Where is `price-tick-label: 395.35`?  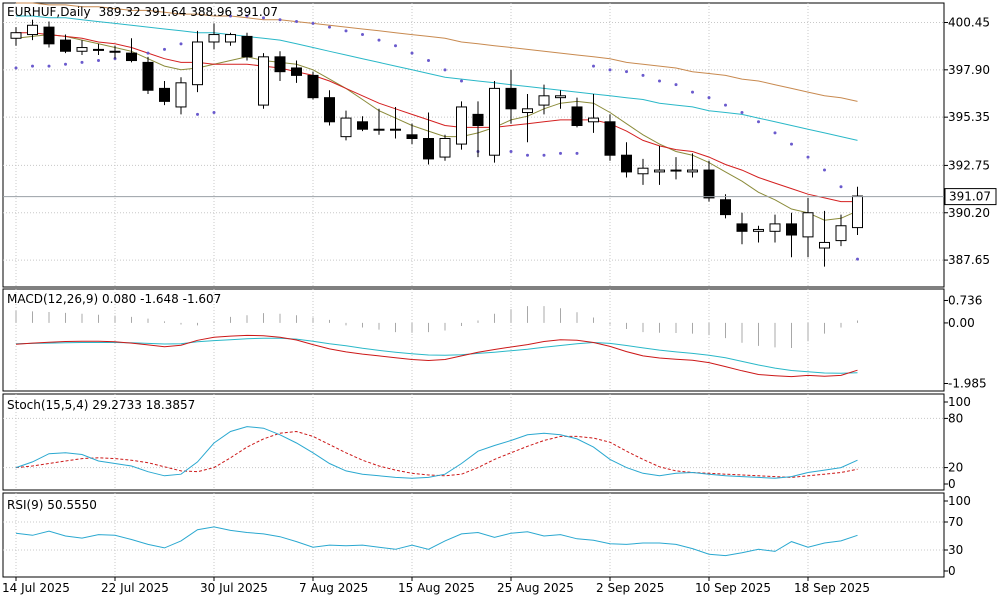
price-tick-label: 395.35 is located at coordinates (969, 117).